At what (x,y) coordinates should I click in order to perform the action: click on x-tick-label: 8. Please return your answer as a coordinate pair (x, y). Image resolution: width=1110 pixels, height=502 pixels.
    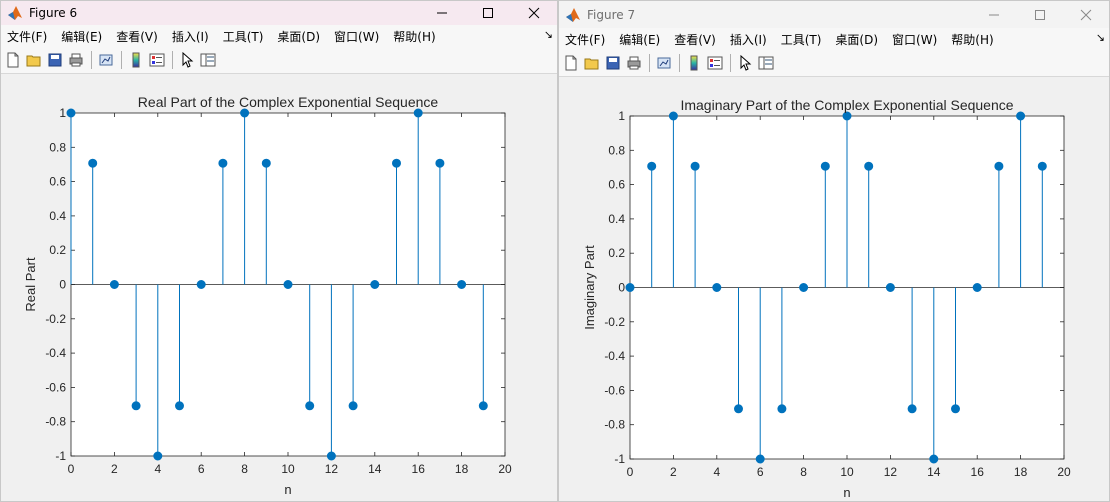
    Looking at the image, I should click on (244, 469).